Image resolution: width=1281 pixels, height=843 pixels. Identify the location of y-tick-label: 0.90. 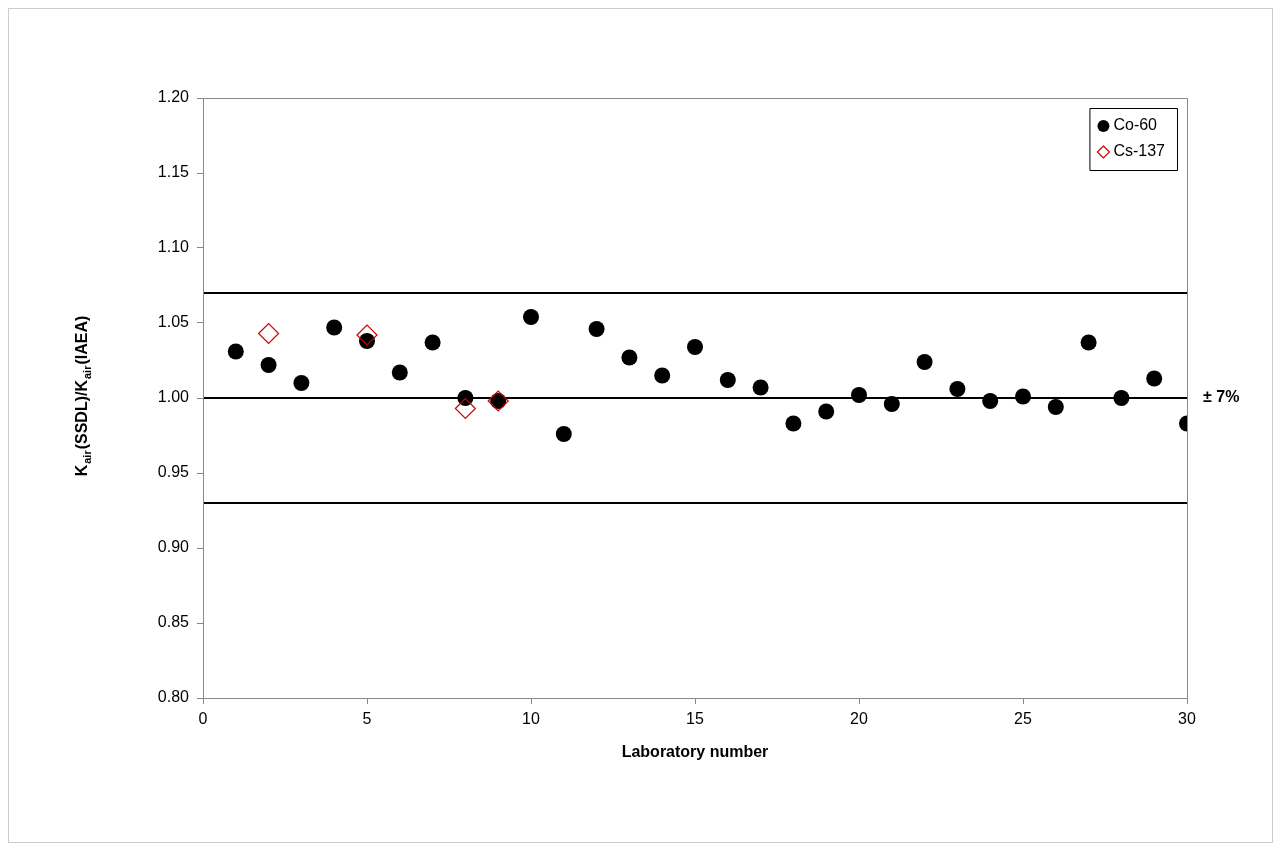
(173, 547).